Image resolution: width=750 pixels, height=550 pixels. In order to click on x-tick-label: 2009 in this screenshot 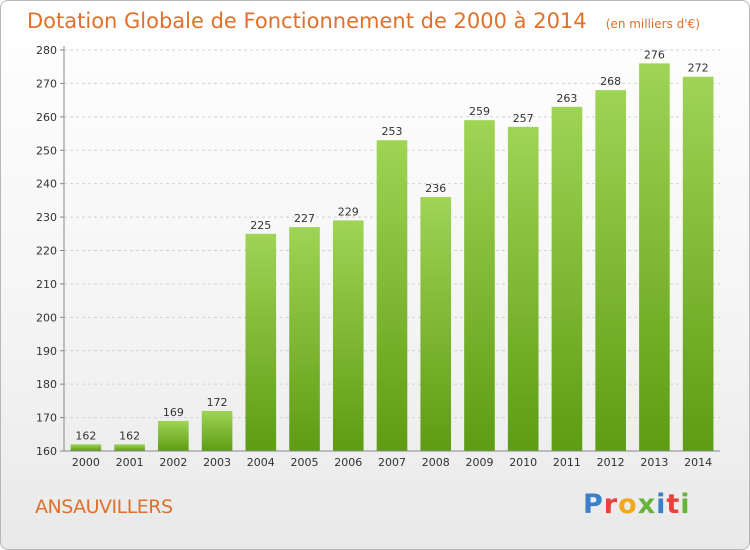, I will do `click(479, 462)`.